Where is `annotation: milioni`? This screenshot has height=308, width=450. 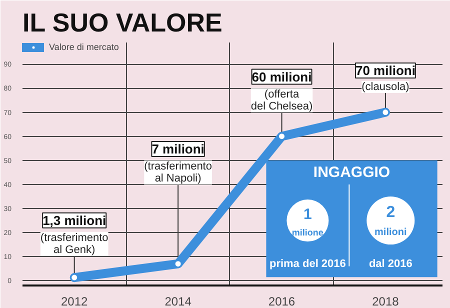
annotation: milioni is located at coordinates (390, 232).